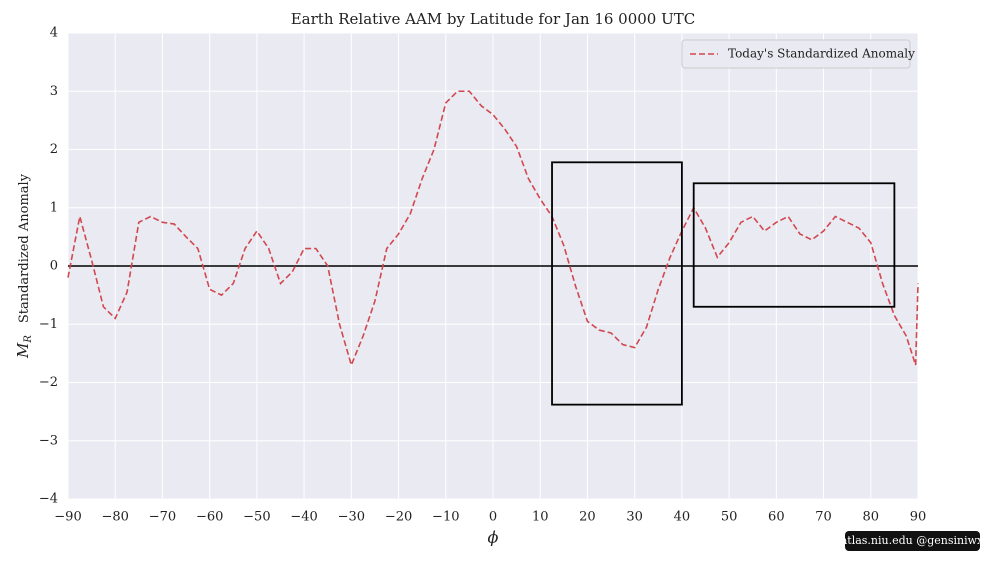 This screenshot has width=1000, height=562. I want to click on x-tick-label: 50, so click(729, 517).